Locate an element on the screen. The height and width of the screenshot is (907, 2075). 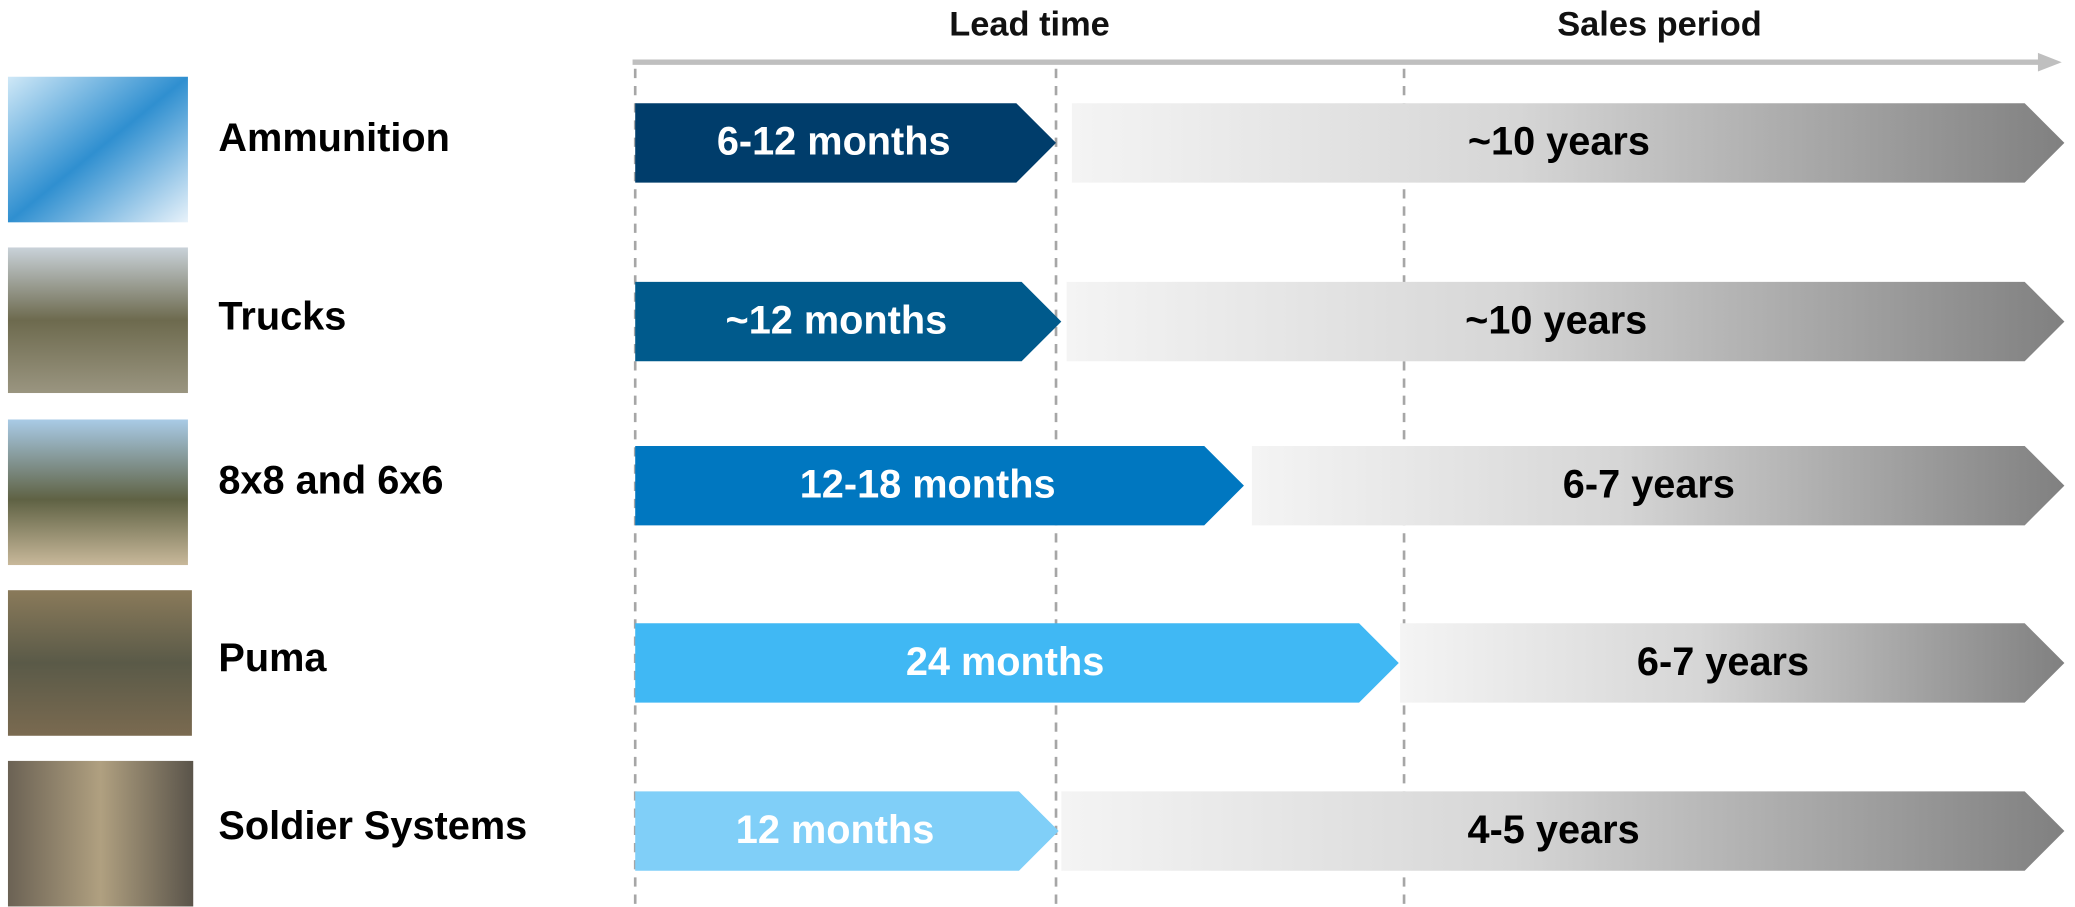
lead-time-text: 24 months is located at coordinates (1005, 662).